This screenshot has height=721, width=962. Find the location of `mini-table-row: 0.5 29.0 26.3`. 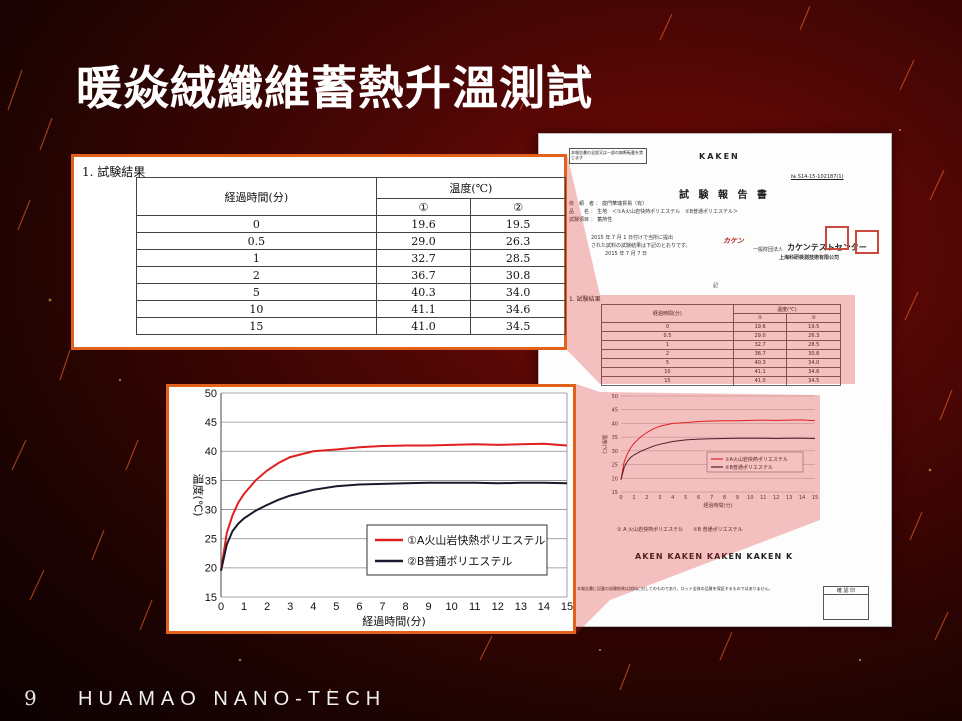

mini-table-row: 0.5 29.0 26.3 is located at coordinates (721, 336).